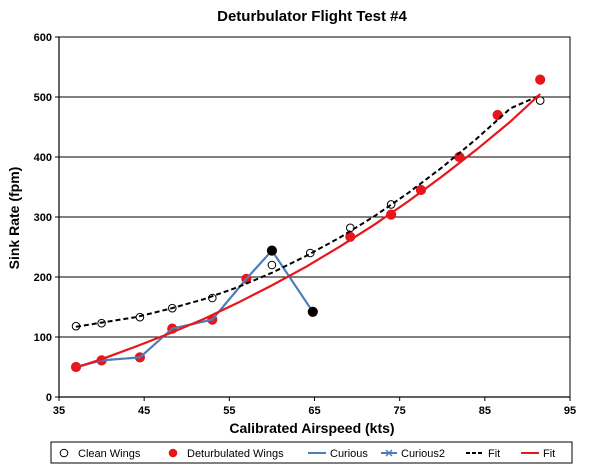 The height and width of the screenshot is (475, 600). What do you see at coordinates (400, 411) in the screenshot?
I see `x-tick-label-4: 75` at bounding box center [400, 411].